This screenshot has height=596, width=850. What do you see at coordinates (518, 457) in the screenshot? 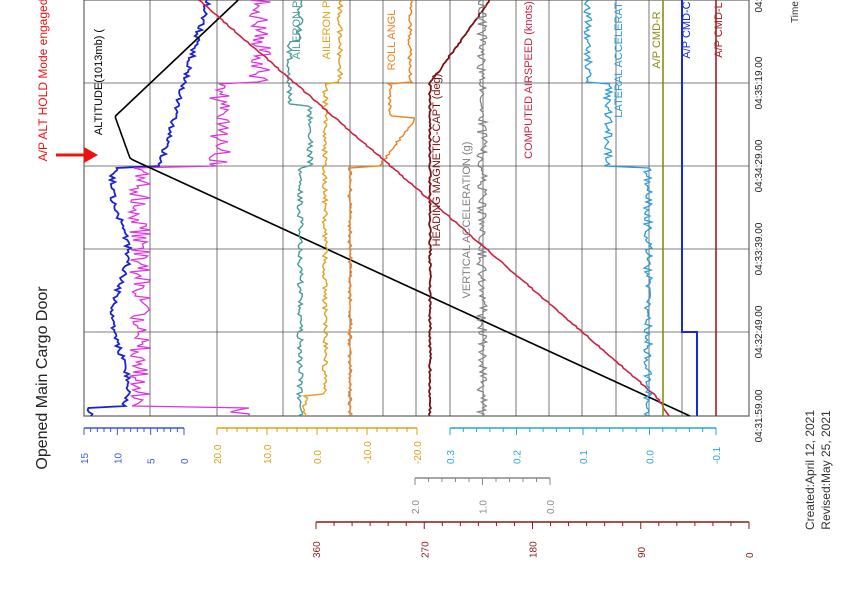
I see `scale-tick-label: 0.2` at bounding box center [518, 457].